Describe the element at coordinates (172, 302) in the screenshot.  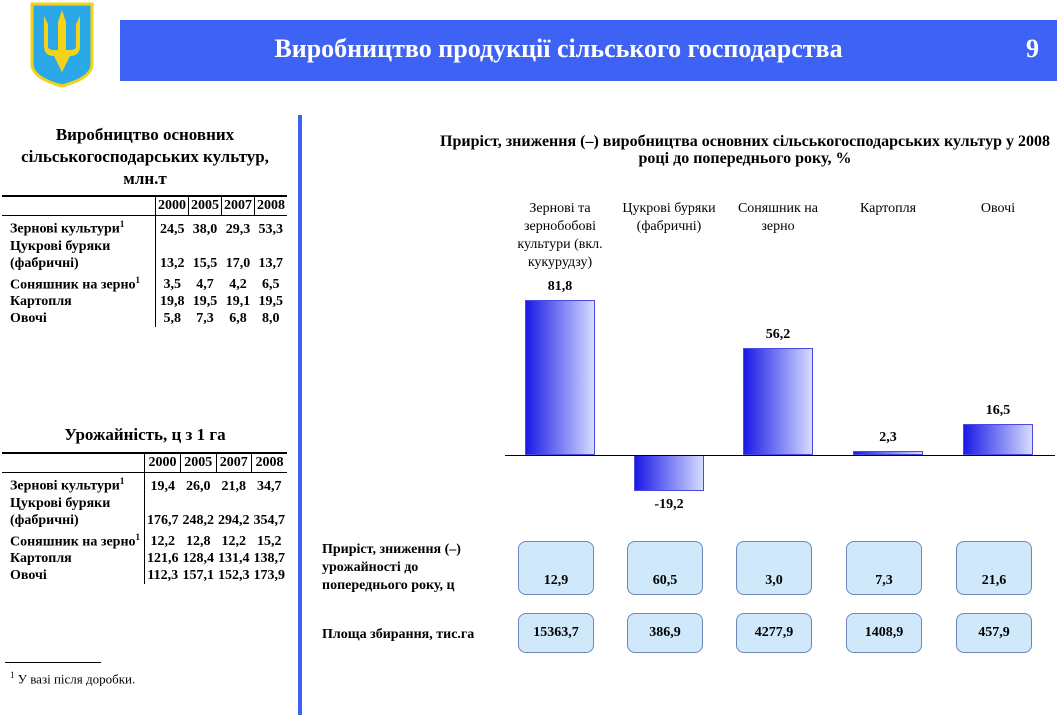
I see `cell-value: 19,8` at that location.